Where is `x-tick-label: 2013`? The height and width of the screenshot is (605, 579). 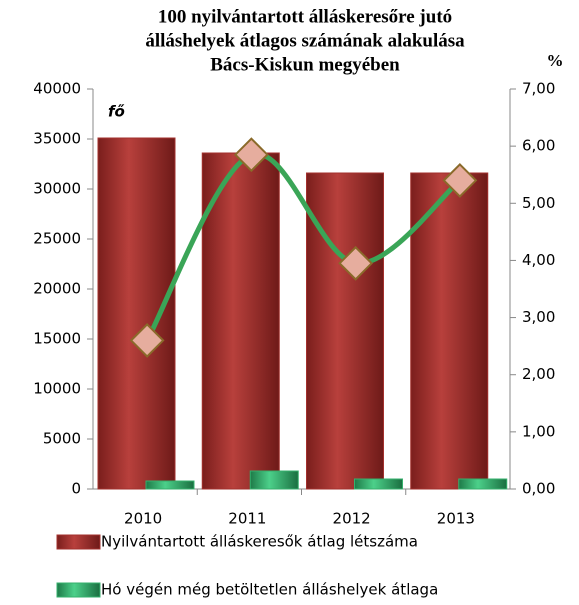 x-tick-label: 2013 is located at coordinates (456, 519).